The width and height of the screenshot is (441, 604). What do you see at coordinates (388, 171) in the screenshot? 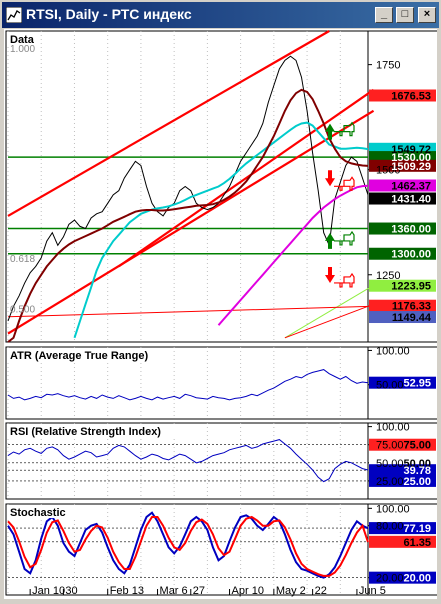
I see `y-tick-label: 1500` at bounding box center [388, 171].